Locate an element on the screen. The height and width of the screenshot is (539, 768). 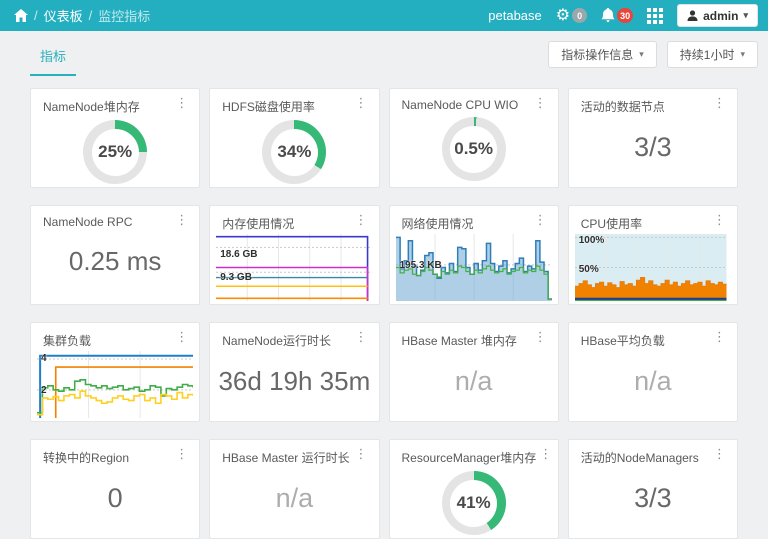
chart-tick-label: 4 is located at coordinates (44, 358).